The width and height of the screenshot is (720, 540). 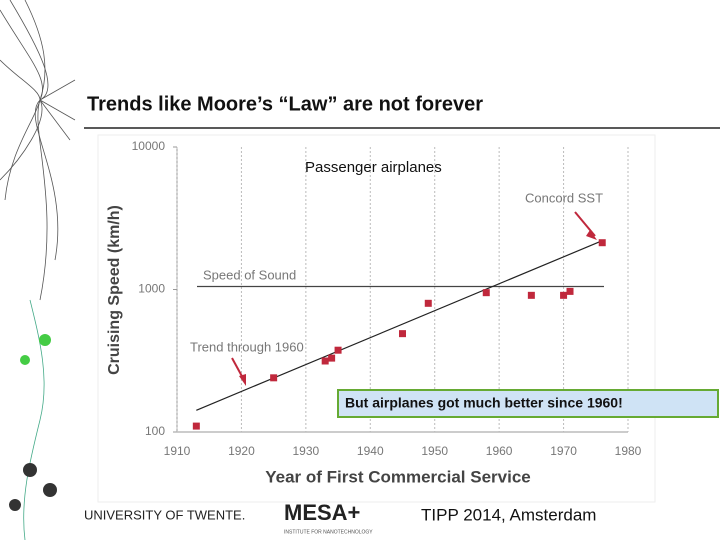 What do you see at coordinates (398, 476) in the screenshot?
I see `x-axis-label: Year of First Commercial Service` at bounding box center [398, 476].